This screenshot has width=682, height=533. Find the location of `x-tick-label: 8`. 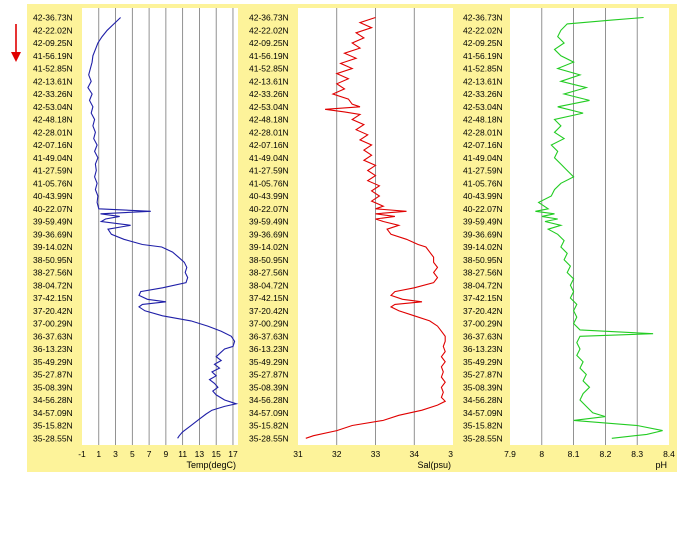

x-tick-label: 8 is located at coordinates (541, 454).